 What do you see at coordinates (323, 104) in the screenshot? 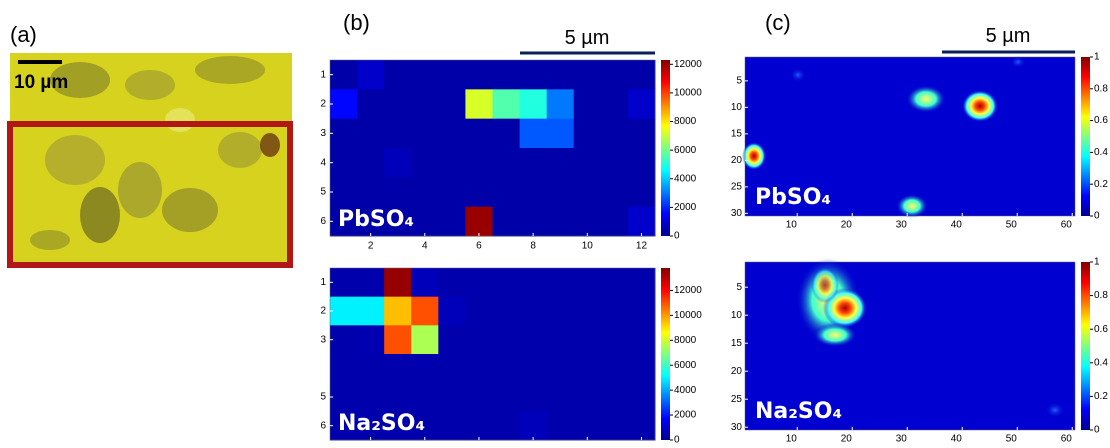
I see `y-tick-label: 2` at bounding box center [323, 104].